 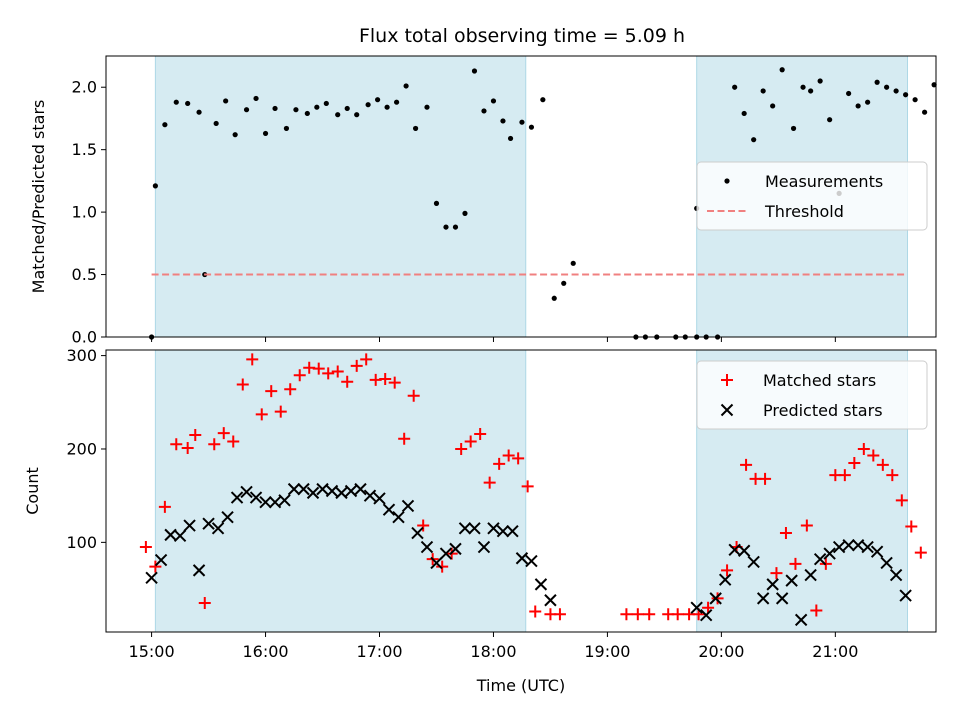 I want to click on y-tick-label: 300, so click(x=81, y=355).